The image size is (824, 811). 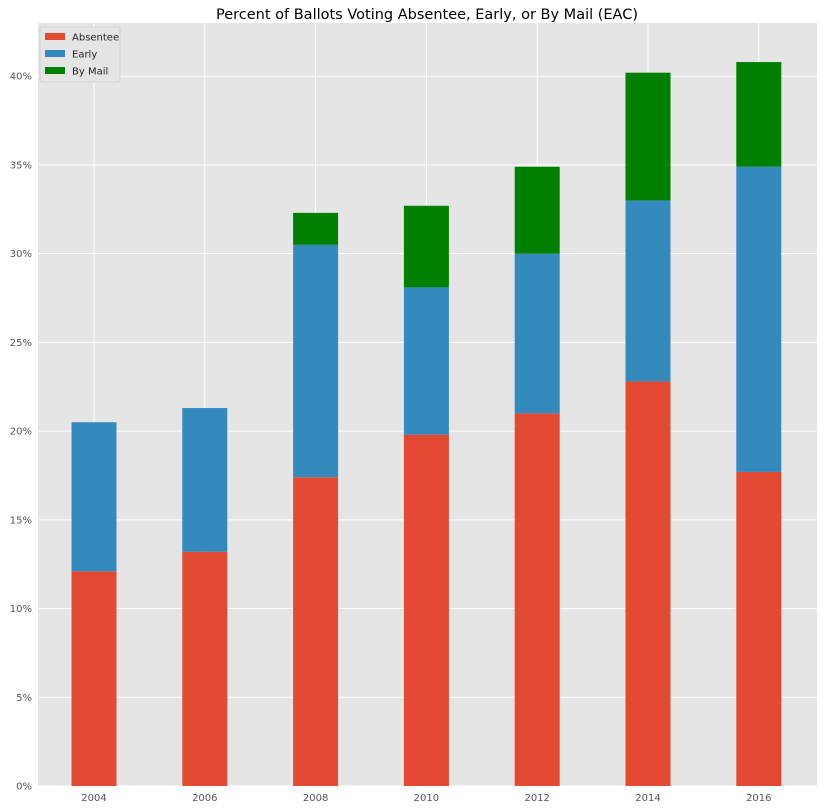 I want to click on bar-absentee-2012, so click(x=537, y=599).